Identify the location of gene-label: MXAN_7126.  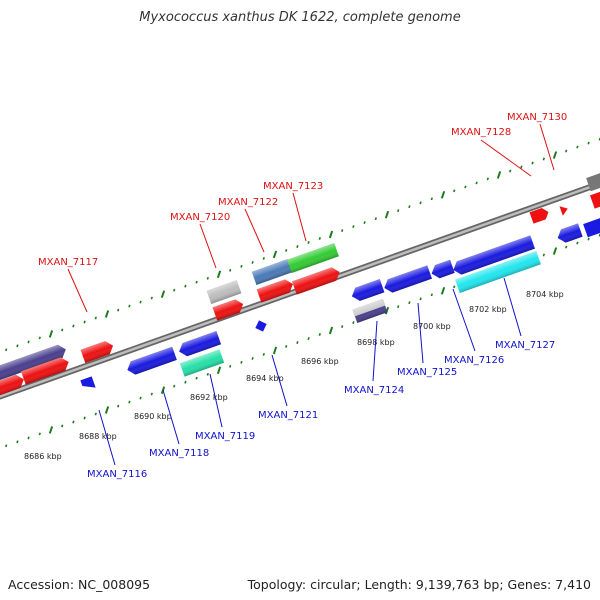
(474, 360).